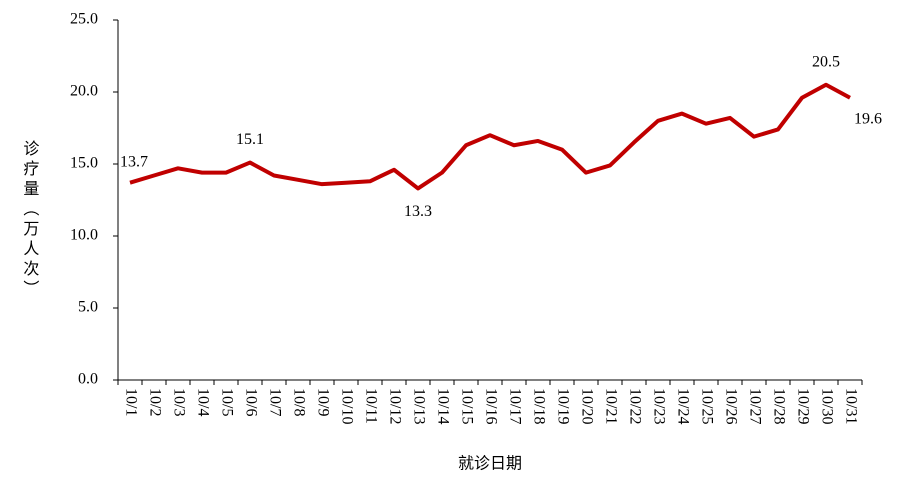  What do you see at coordinates (154, 402) in the screenshot?
I see `x-tick-label: 10/2` at bounding box center [154, 402].